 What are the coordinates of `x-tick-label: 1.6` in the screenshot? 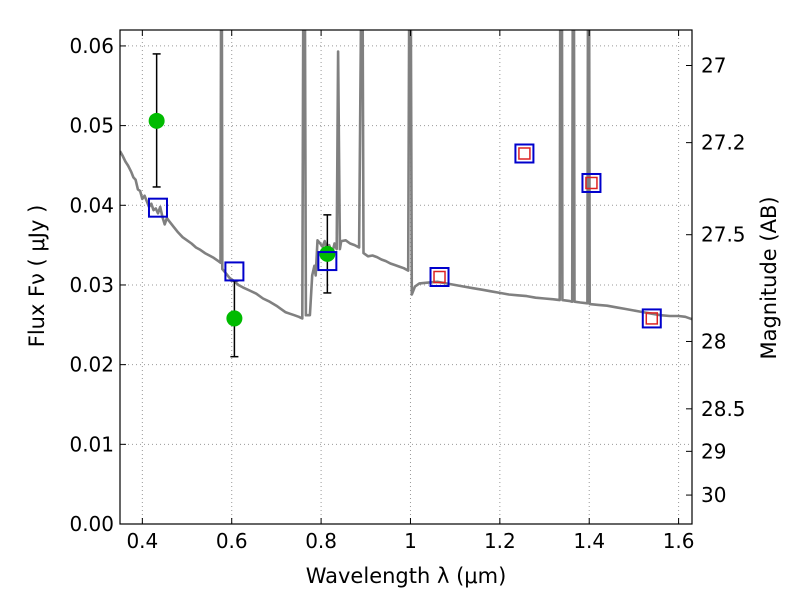 It's located at (679, 541).